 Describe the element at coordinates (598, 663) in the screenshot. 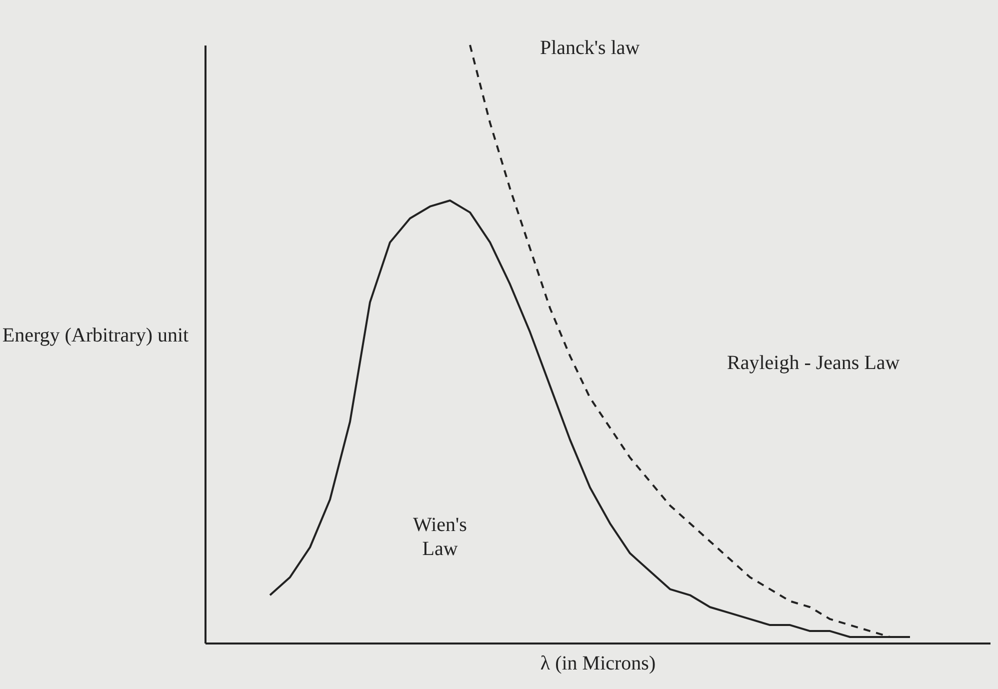

I see `x-axis-title: λ (in Microns)` at that location.